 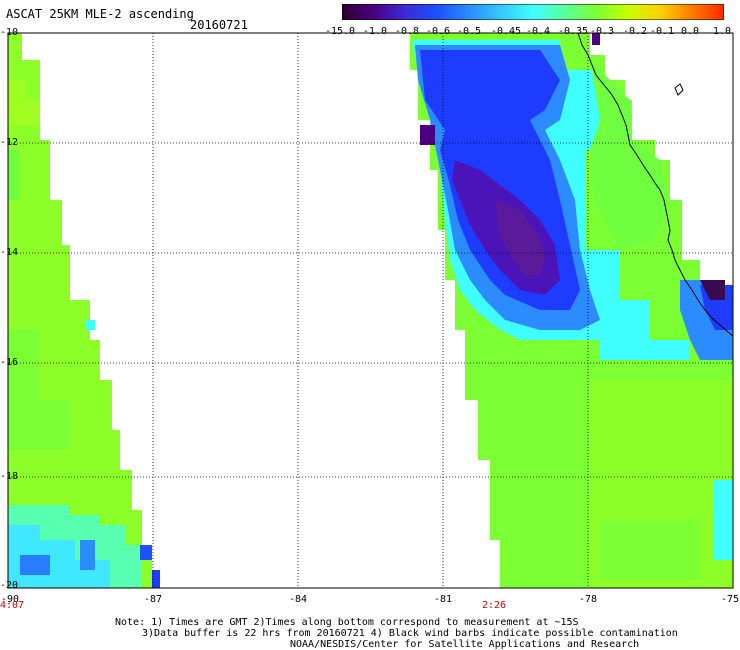 I want to click on time-label-right: 2:26, so click(x=494, y=605).